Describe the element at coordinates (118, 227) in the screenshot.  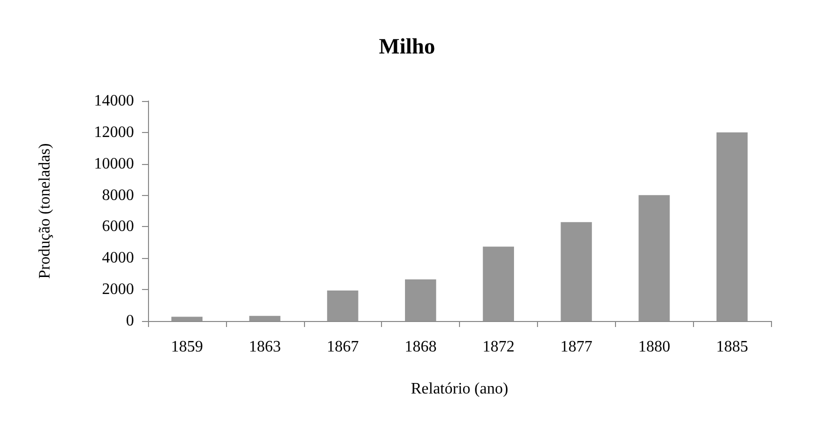
I see `y-tick-label: 6000` at that location.